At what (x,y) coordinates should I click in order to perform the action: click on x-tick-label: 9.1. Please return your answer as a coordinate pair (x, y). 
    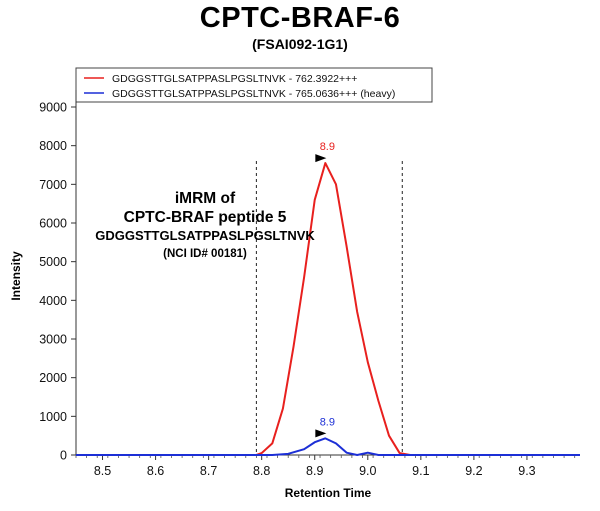
    Looking at the image, I should click on (420, 471).